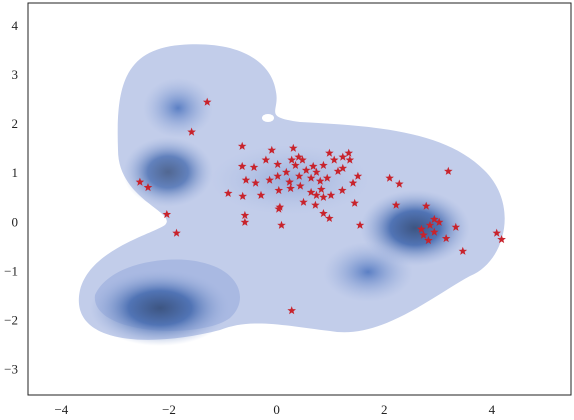 The width and height of the screenshot is (574, 420). Describe the element at coordinates (11, 368) in the screenshot. I see `y-tick-label: −3` at that location.